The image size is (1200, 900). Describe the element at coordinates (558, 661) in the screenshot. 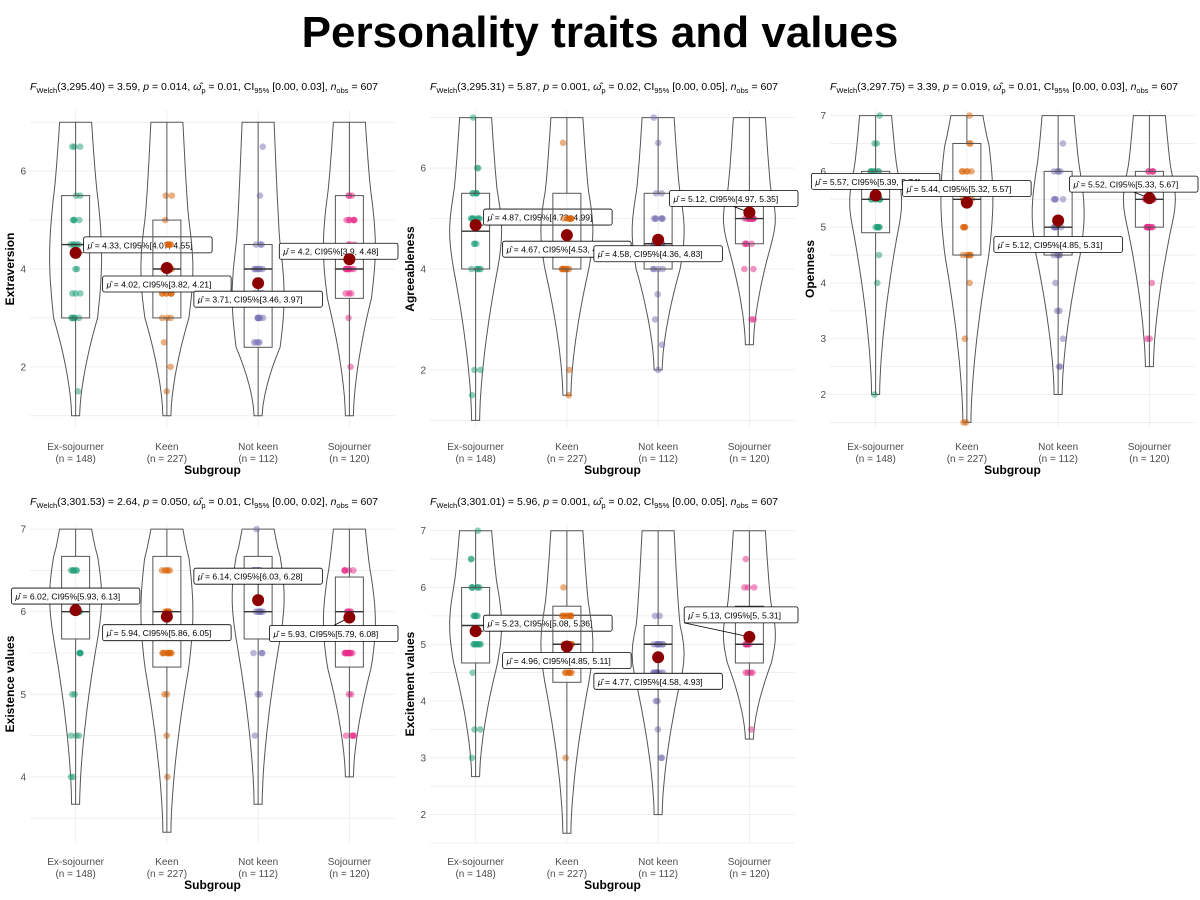

I see `mean-label: μ̂ = 4.96, CI95%[4.85, 5.11]` at that location.